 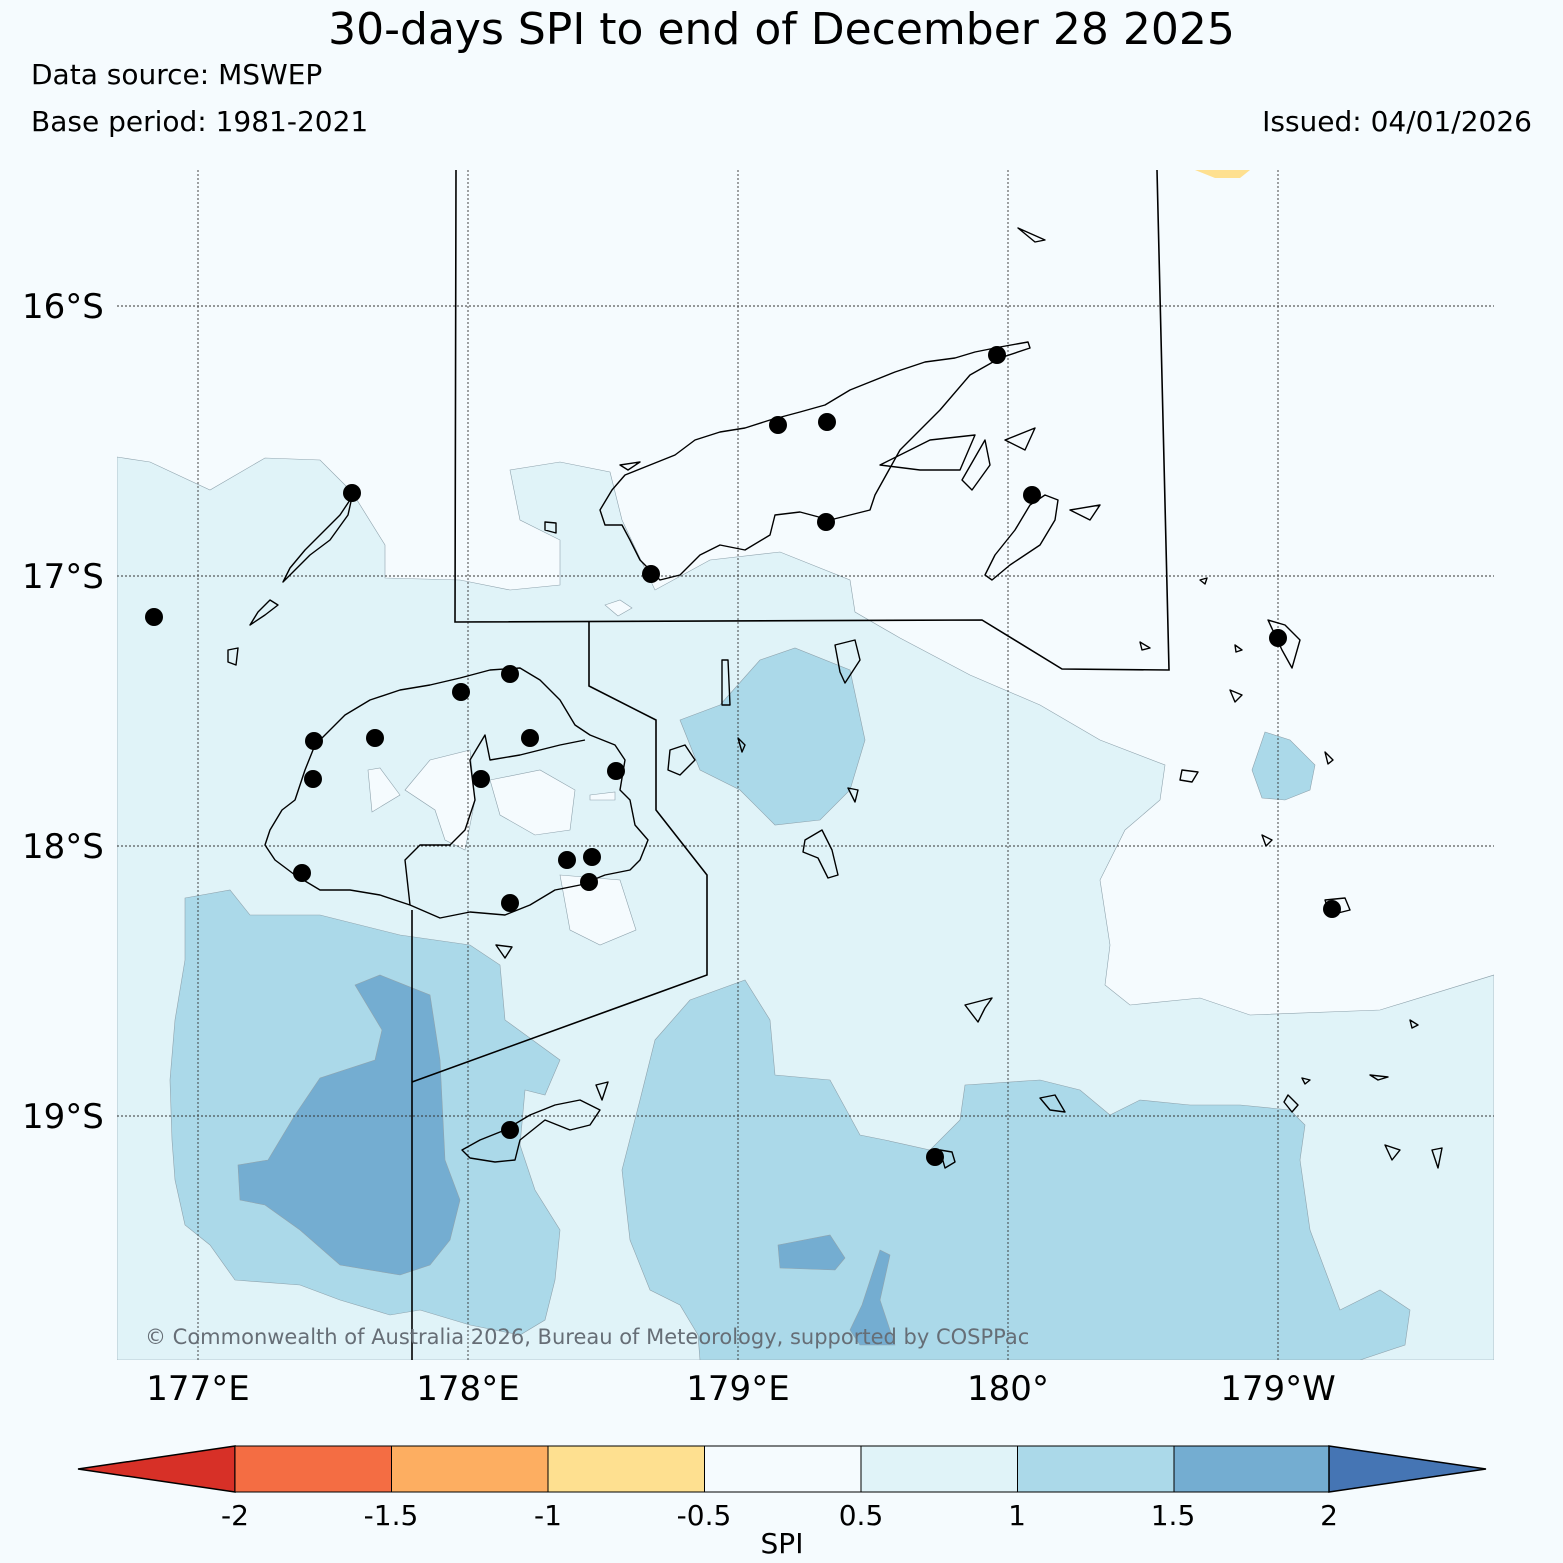 What do you see at coordinates (1021, 537) in the screenshot?
I see `island-taveuni` at bounding box center [1021, 537].